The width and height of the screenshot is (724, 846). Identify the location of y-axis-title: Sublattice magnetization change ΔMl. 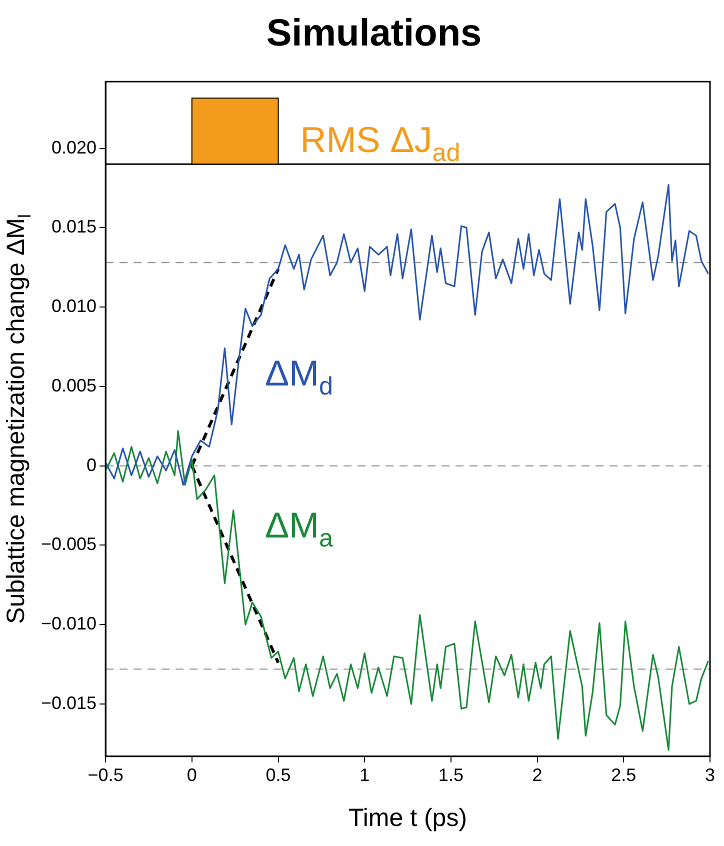
(18, 419).